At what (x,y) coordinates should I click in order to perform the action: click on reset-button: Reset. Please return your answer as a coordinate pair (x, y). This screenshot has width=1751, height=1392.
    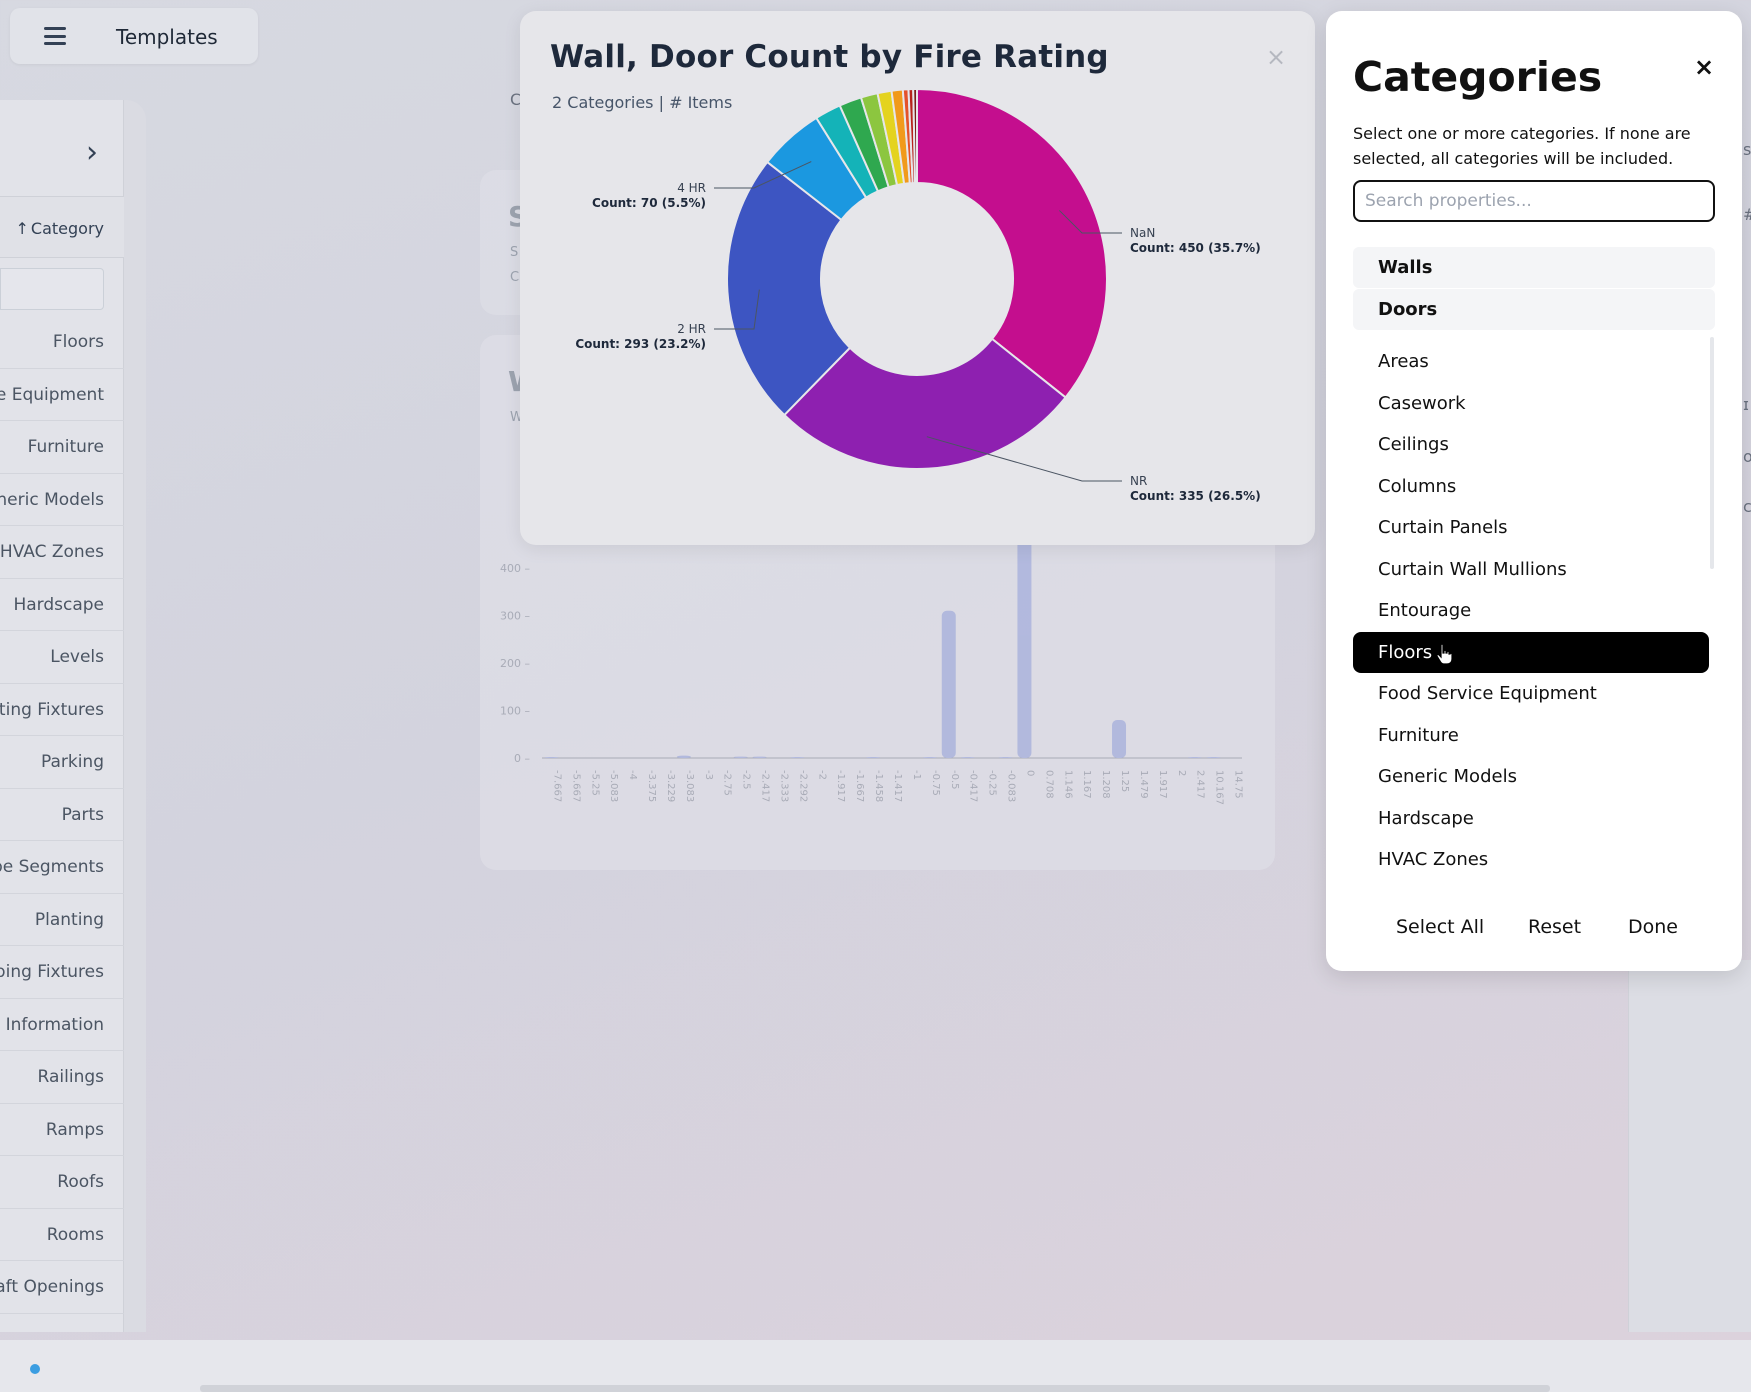
    Looking at the image, I should click on (1555, 927).